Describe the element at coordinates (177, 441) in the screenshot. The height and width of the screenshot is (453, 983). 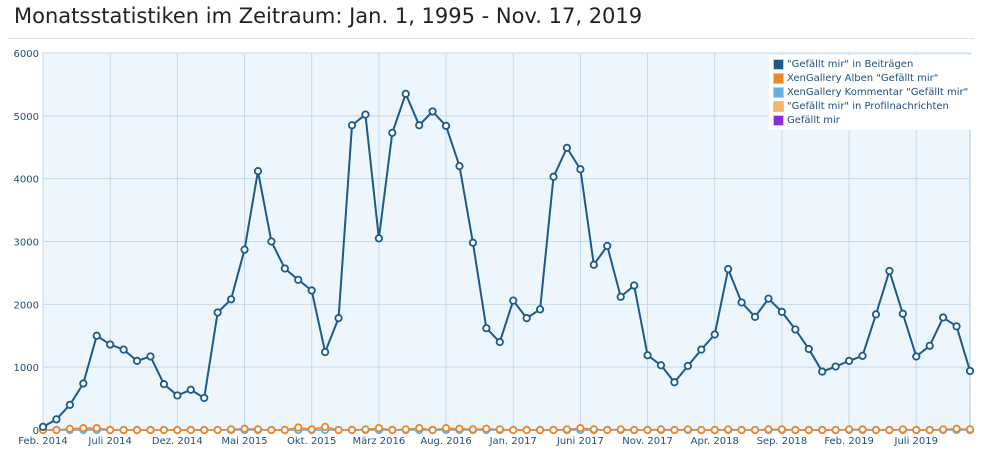
I see `x-tick-label: Dez. 2014` at that location.